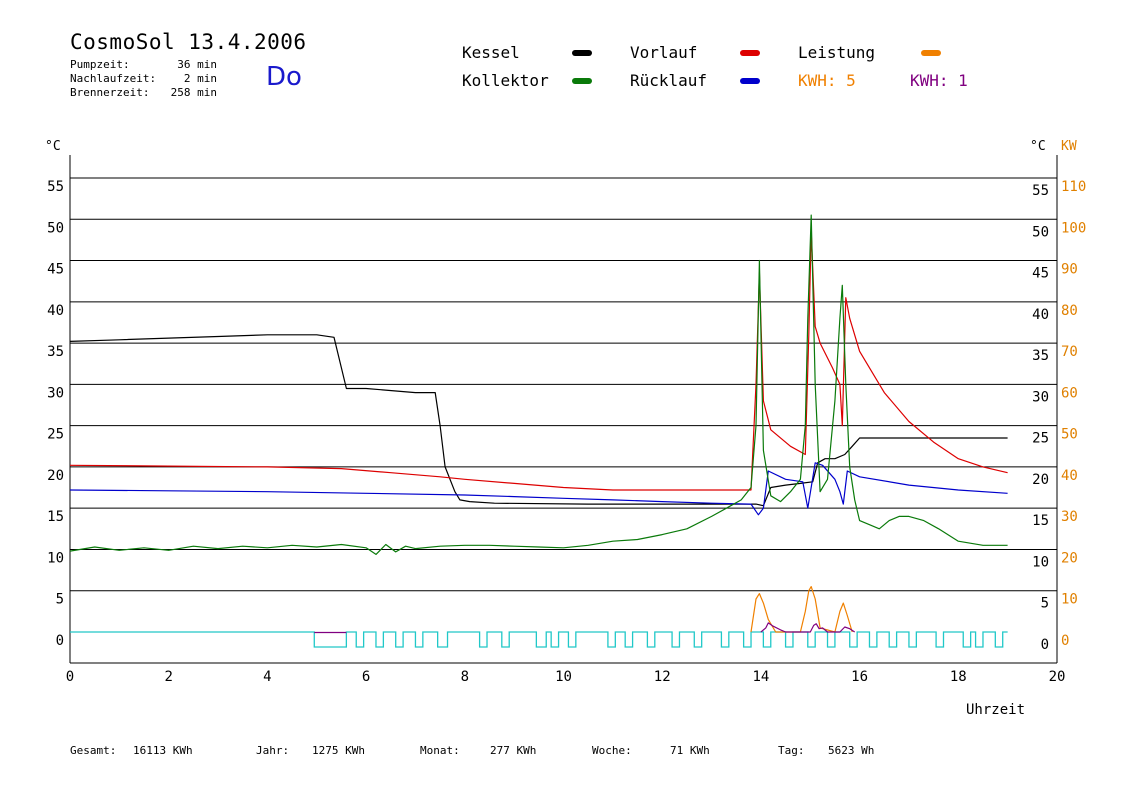 The height and width of the screenshot is (812, 1148). Describe the element at coordinates (505, 80) in the screenshot. I see `legend-kollektor-label: Kollektor` at that location.